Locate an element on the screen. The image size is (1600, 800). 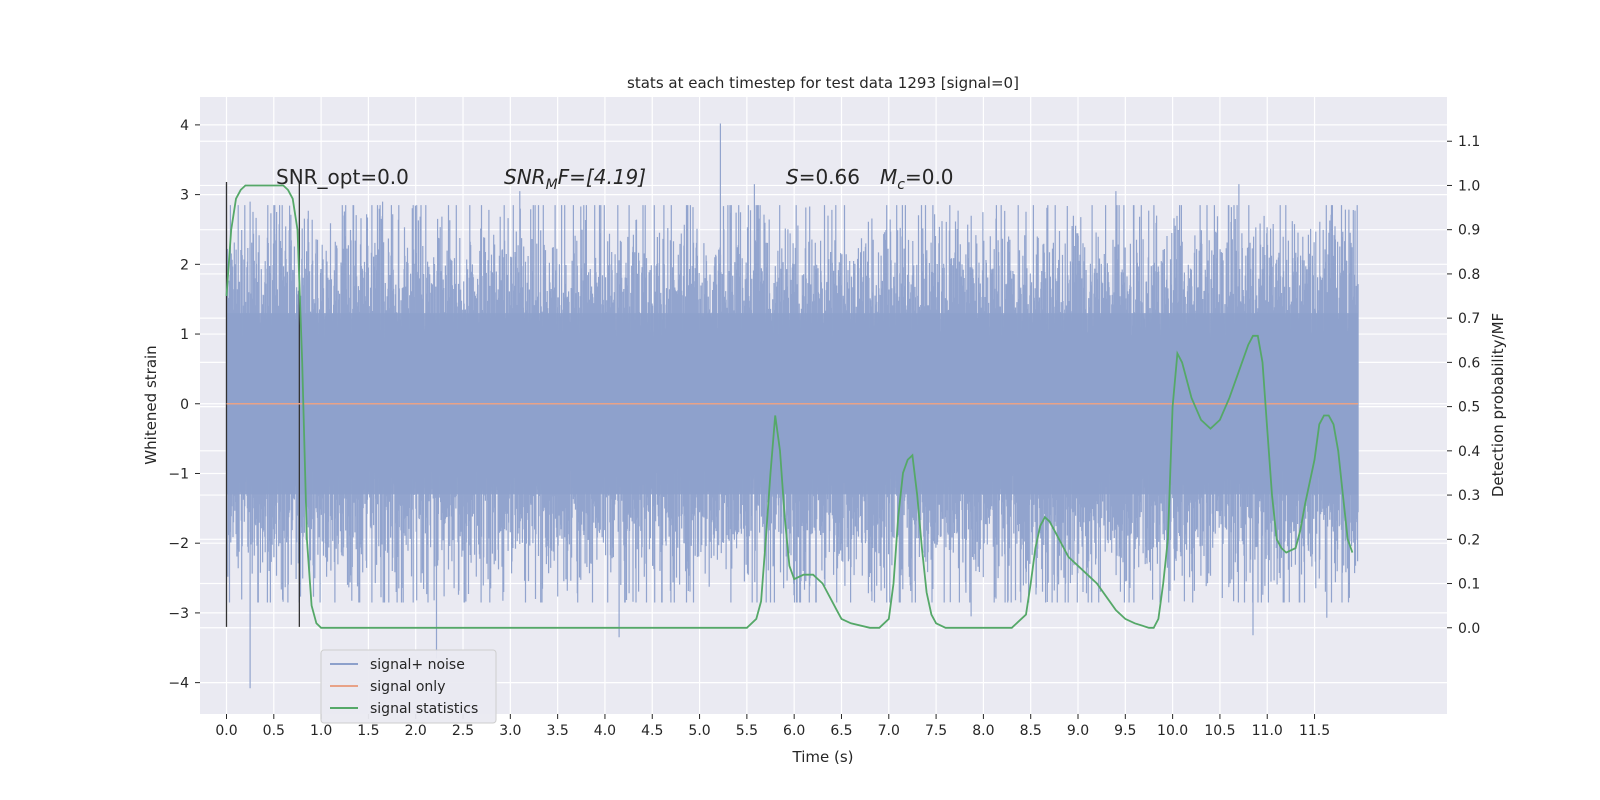
y-right-tick-label: 1.1 is located at coordinates (1469, 142).